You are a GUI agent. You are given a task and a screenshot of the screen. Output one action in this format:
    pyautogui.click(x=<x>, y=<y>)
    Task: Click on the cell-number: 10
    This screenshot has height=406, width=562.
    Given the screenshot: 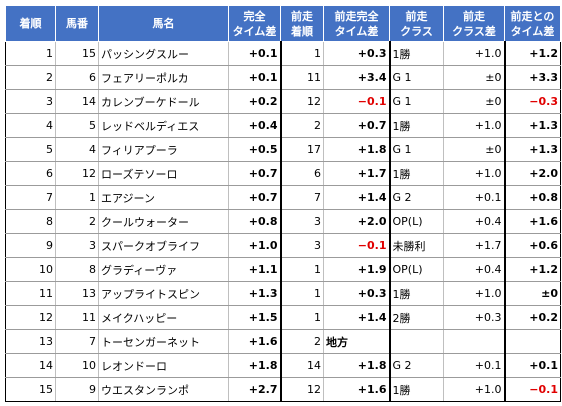 What is the action you would take?
    pyautogui.click(x=77, y=365)
    